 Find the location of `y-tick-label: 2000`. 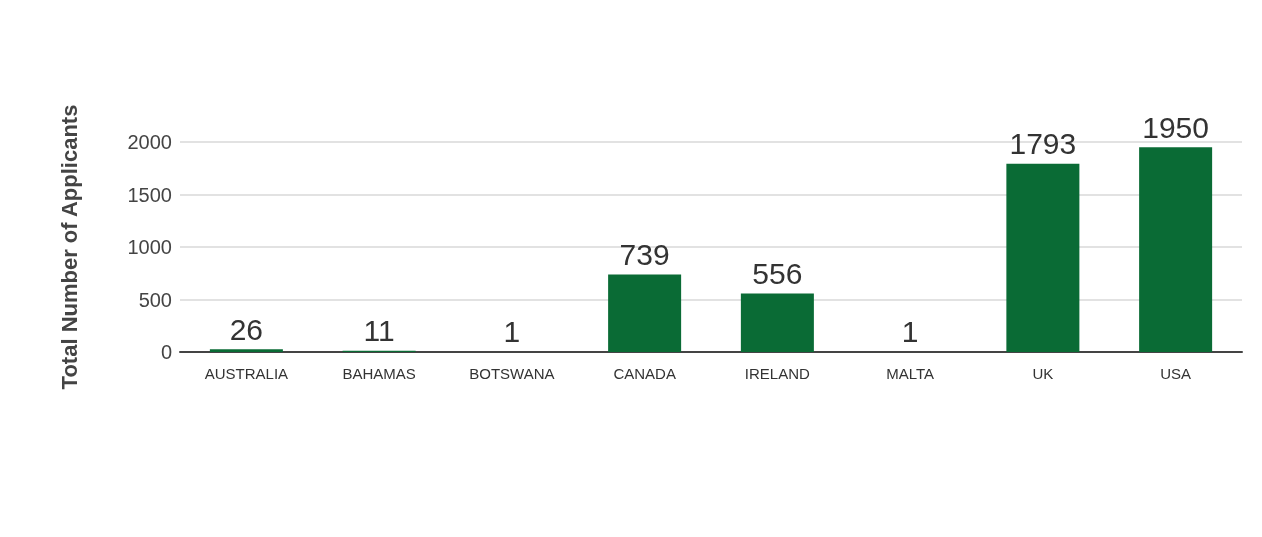

y-tick-label: 2000 is located at coordinates (149, 142).